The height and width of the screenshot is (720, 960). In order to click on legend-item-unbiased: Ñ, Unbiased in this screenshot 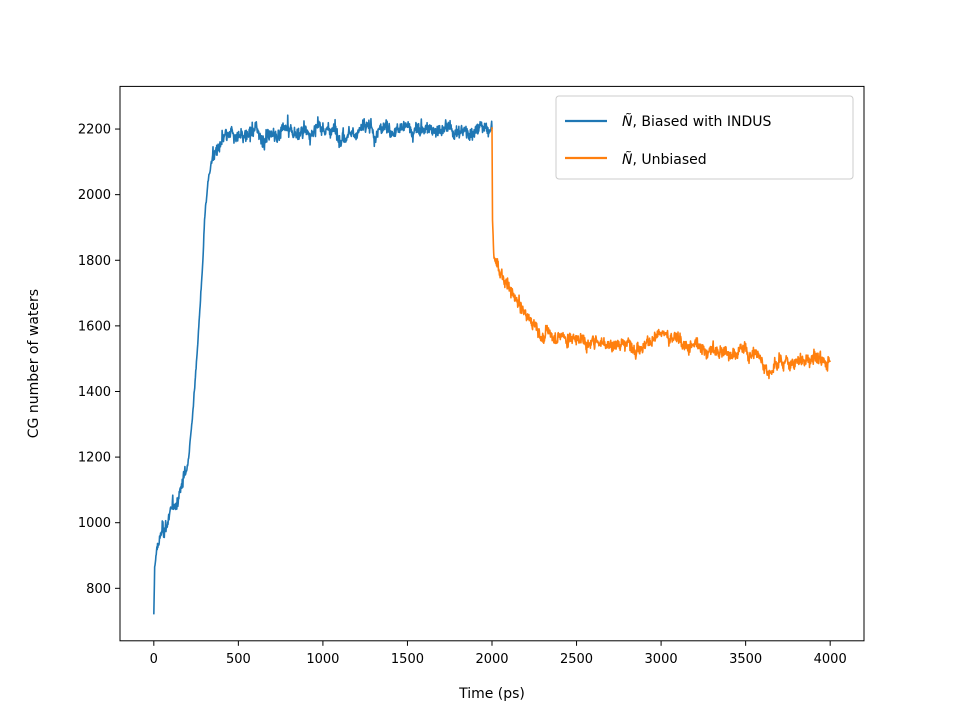, I will do `click(636, 159)`.